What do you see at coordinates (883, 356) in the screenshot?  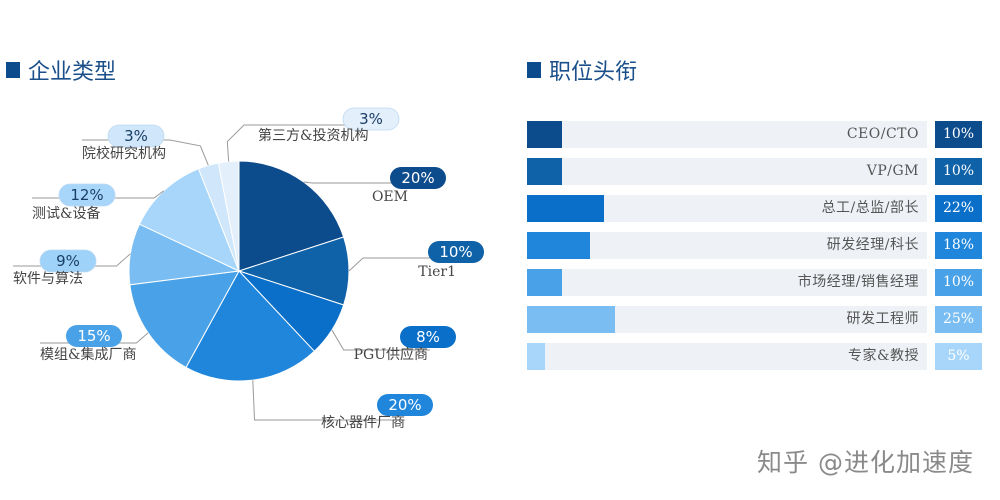 I see `bar-category-label: 专家&教授` at bounding box center [883, 356].